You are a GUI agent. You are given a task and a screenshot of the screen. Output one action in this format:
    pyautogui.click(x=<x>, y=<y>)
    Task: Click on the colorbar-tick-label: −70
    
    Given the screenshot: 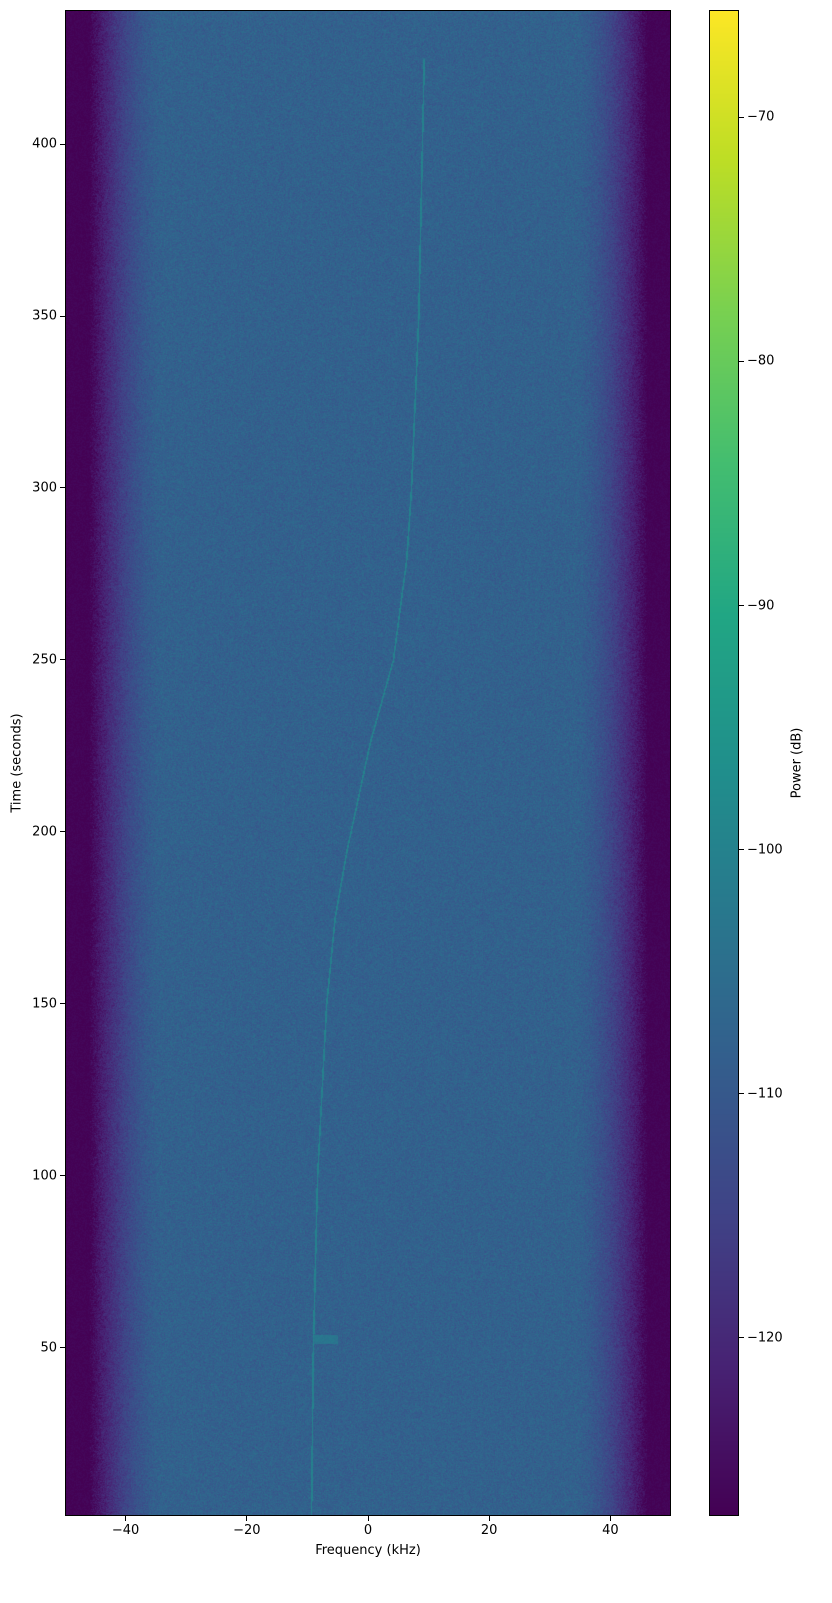 What is the action you would take?
    pyautogui.click(x=760, y=117)
    